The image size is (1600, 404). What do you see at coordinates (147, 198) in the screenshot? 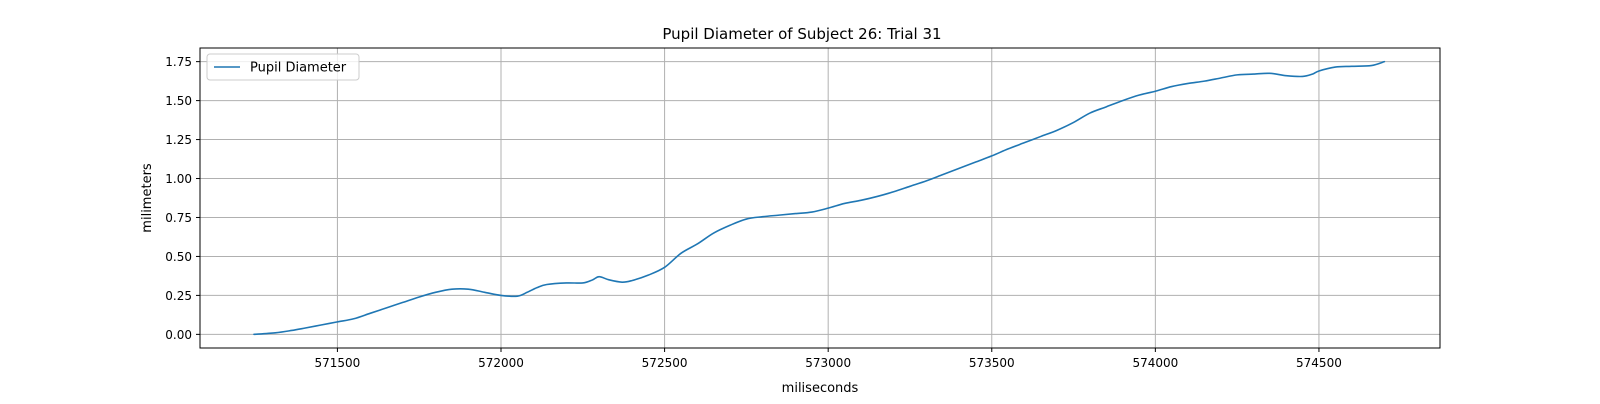
I see `y-axis-label: milimeters` at bounding box center [147, 198].